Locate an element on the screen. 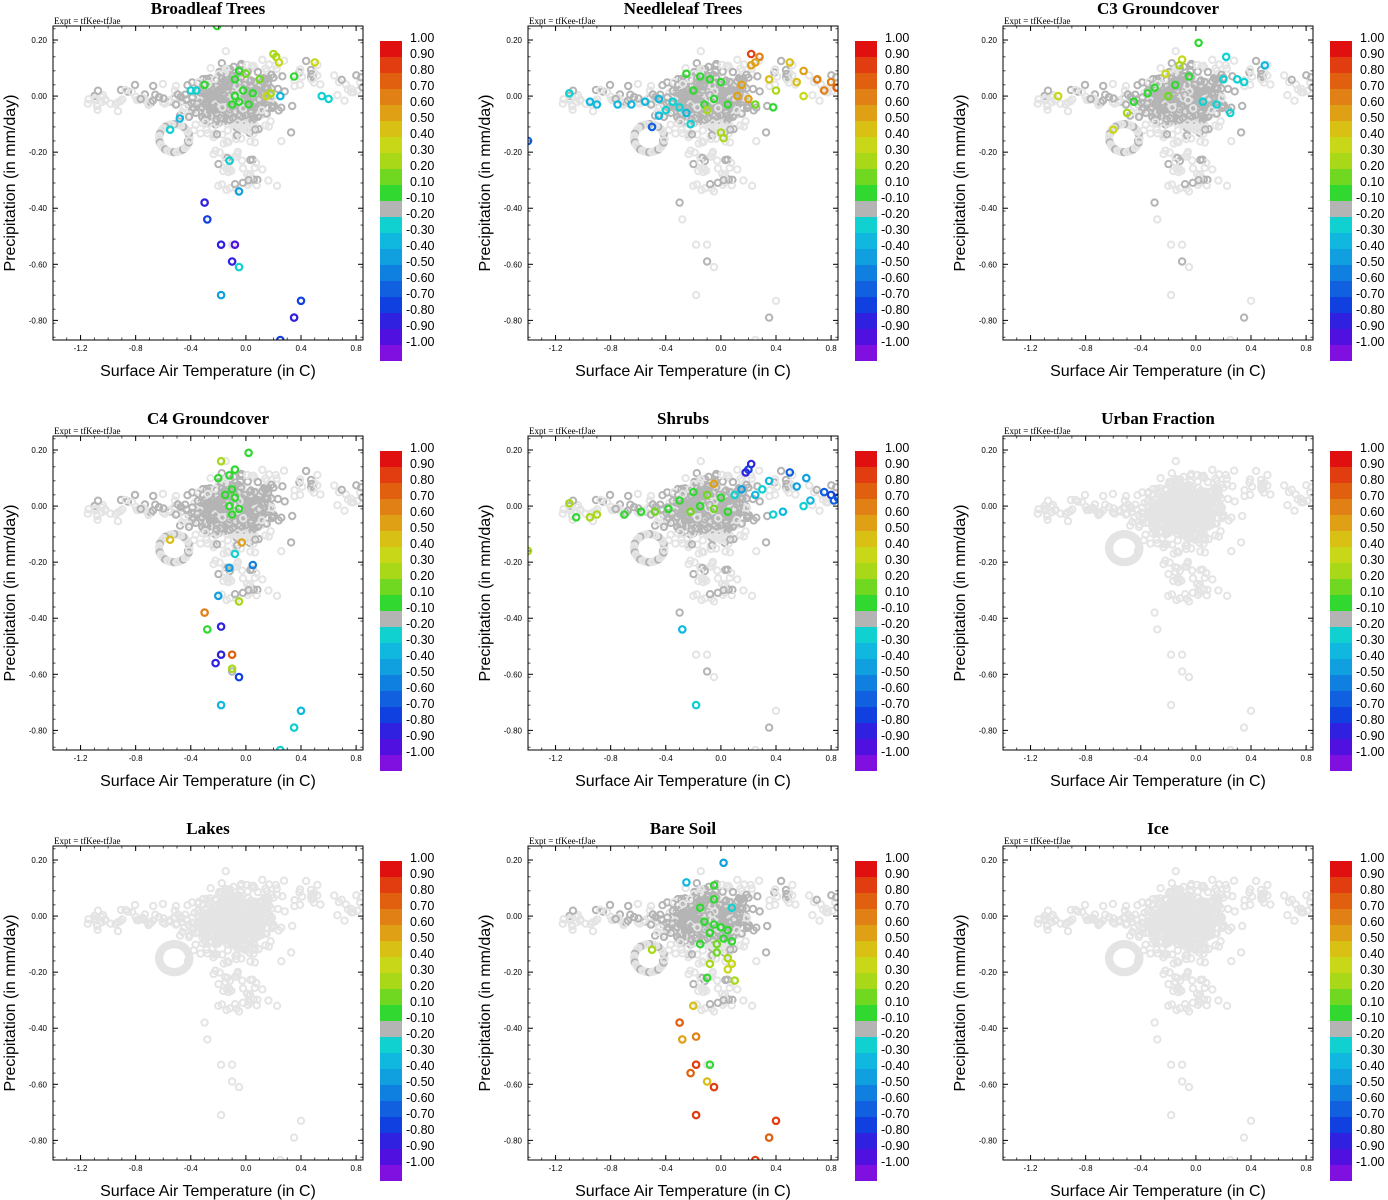 The image size is (1388, 1200). colorbar-label: 0.20 is located at coordinates (897, 166).